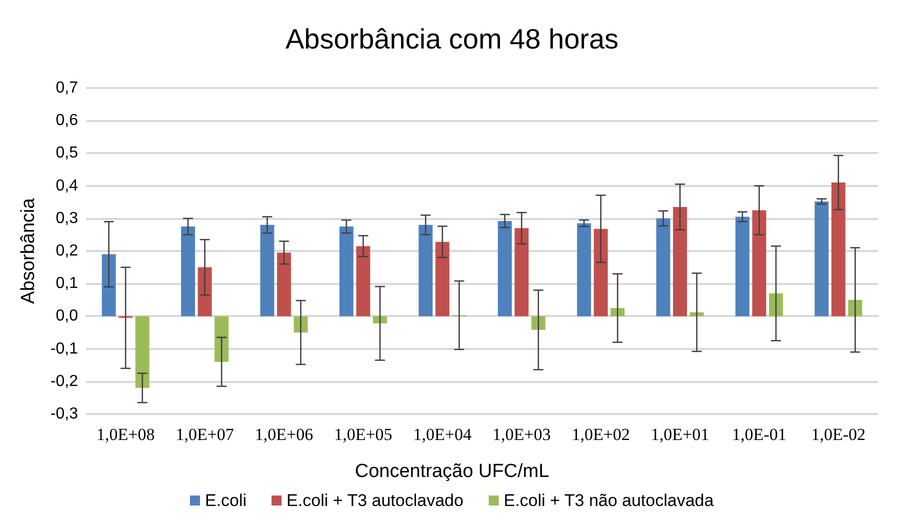  Describe the element at coordinates (67, 283) in the screenshot. I see `y-tick-label: 0,1` at that location.